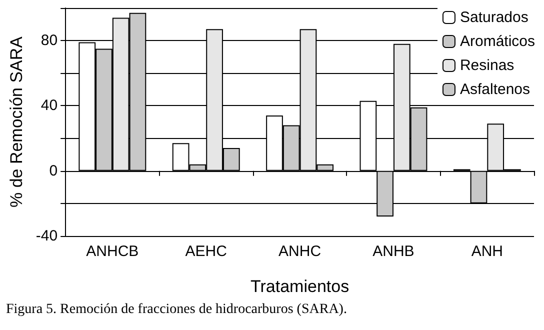  What do you see at coordinates (300, 286) in the screenshot?
I see `x-axis-title: Tratamientos` at bounding box center [300, 286].